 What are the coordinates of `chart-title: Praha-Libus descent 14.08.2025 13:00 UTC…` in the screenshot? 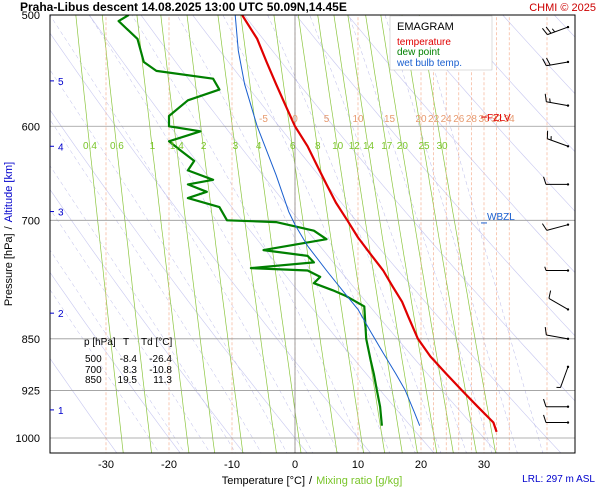 It's located at (183, 7).